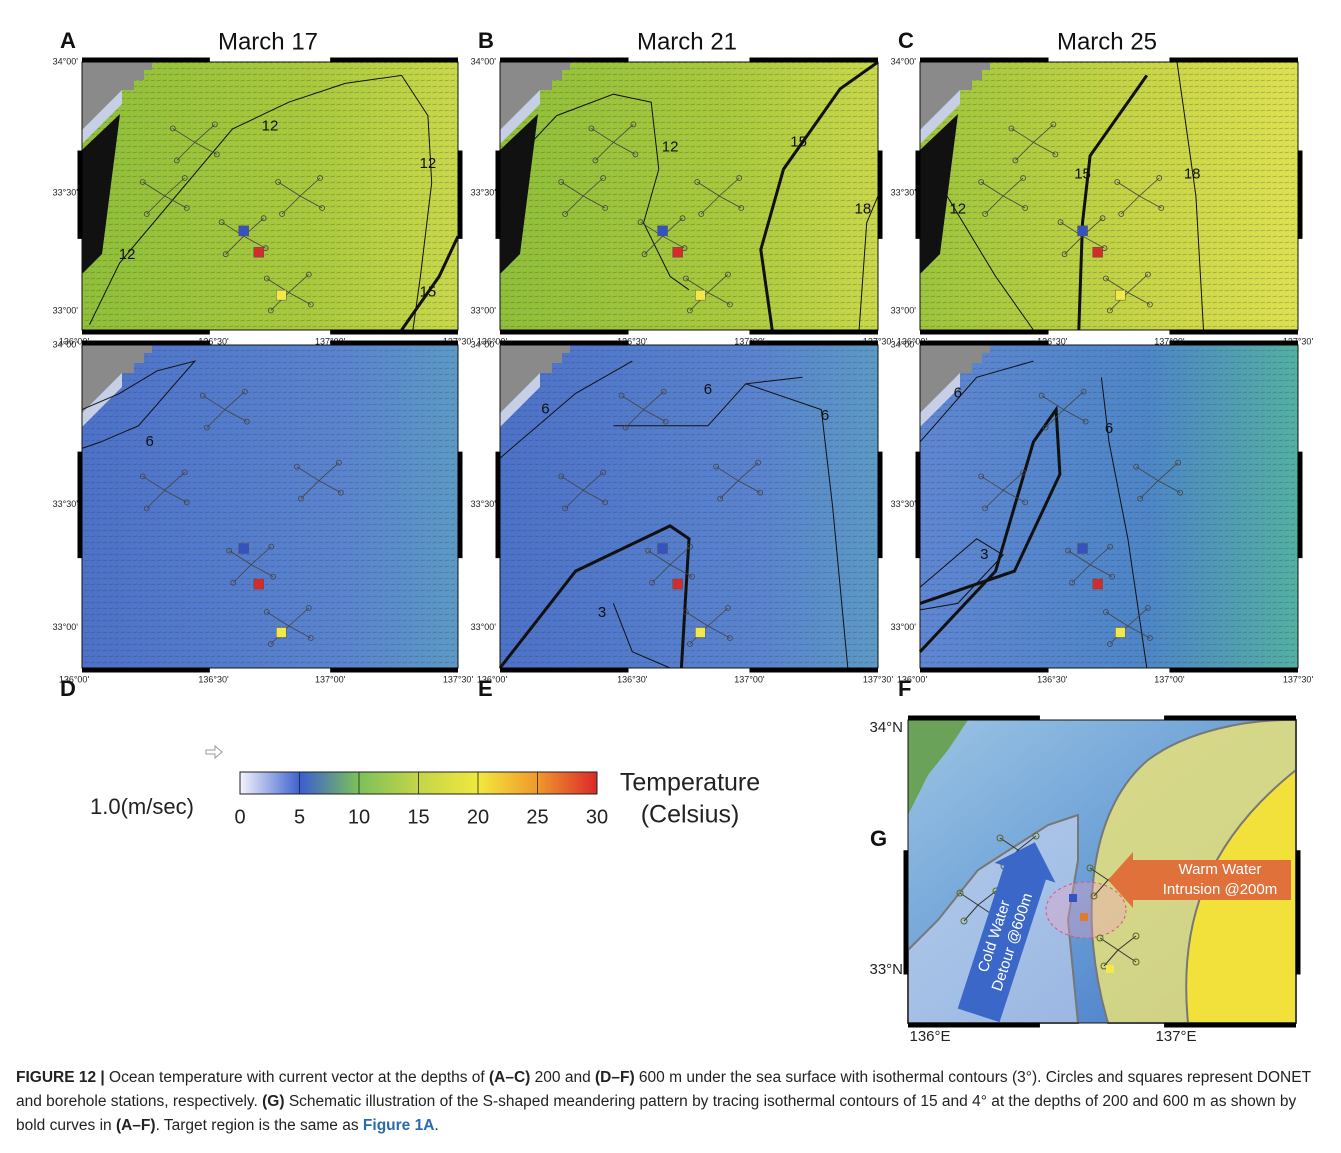  What do you see at coordinates (359, 817) in the screenshot?
I see `colorbar-tick-label: 10` at bounding box center [359, 817].